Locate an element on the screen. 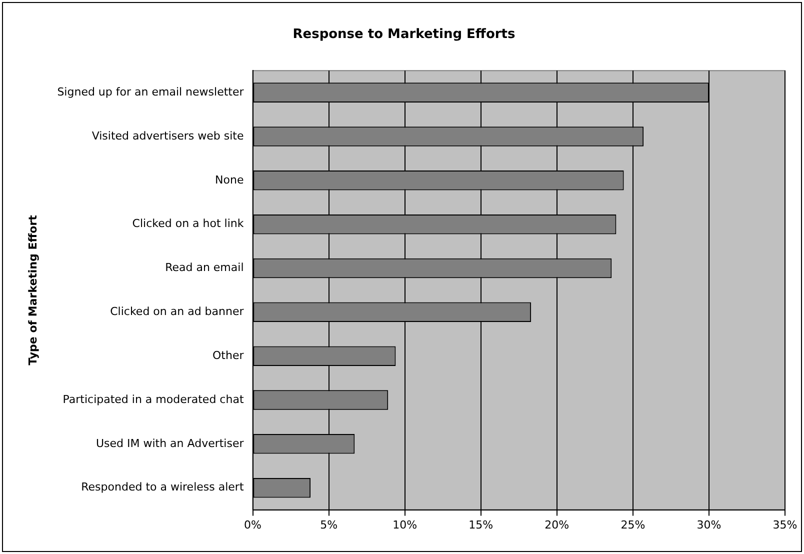 This screenshot has height=554, width=804. y-axis-title: Type of Marketing Effort is located at coordinates (33, 290).